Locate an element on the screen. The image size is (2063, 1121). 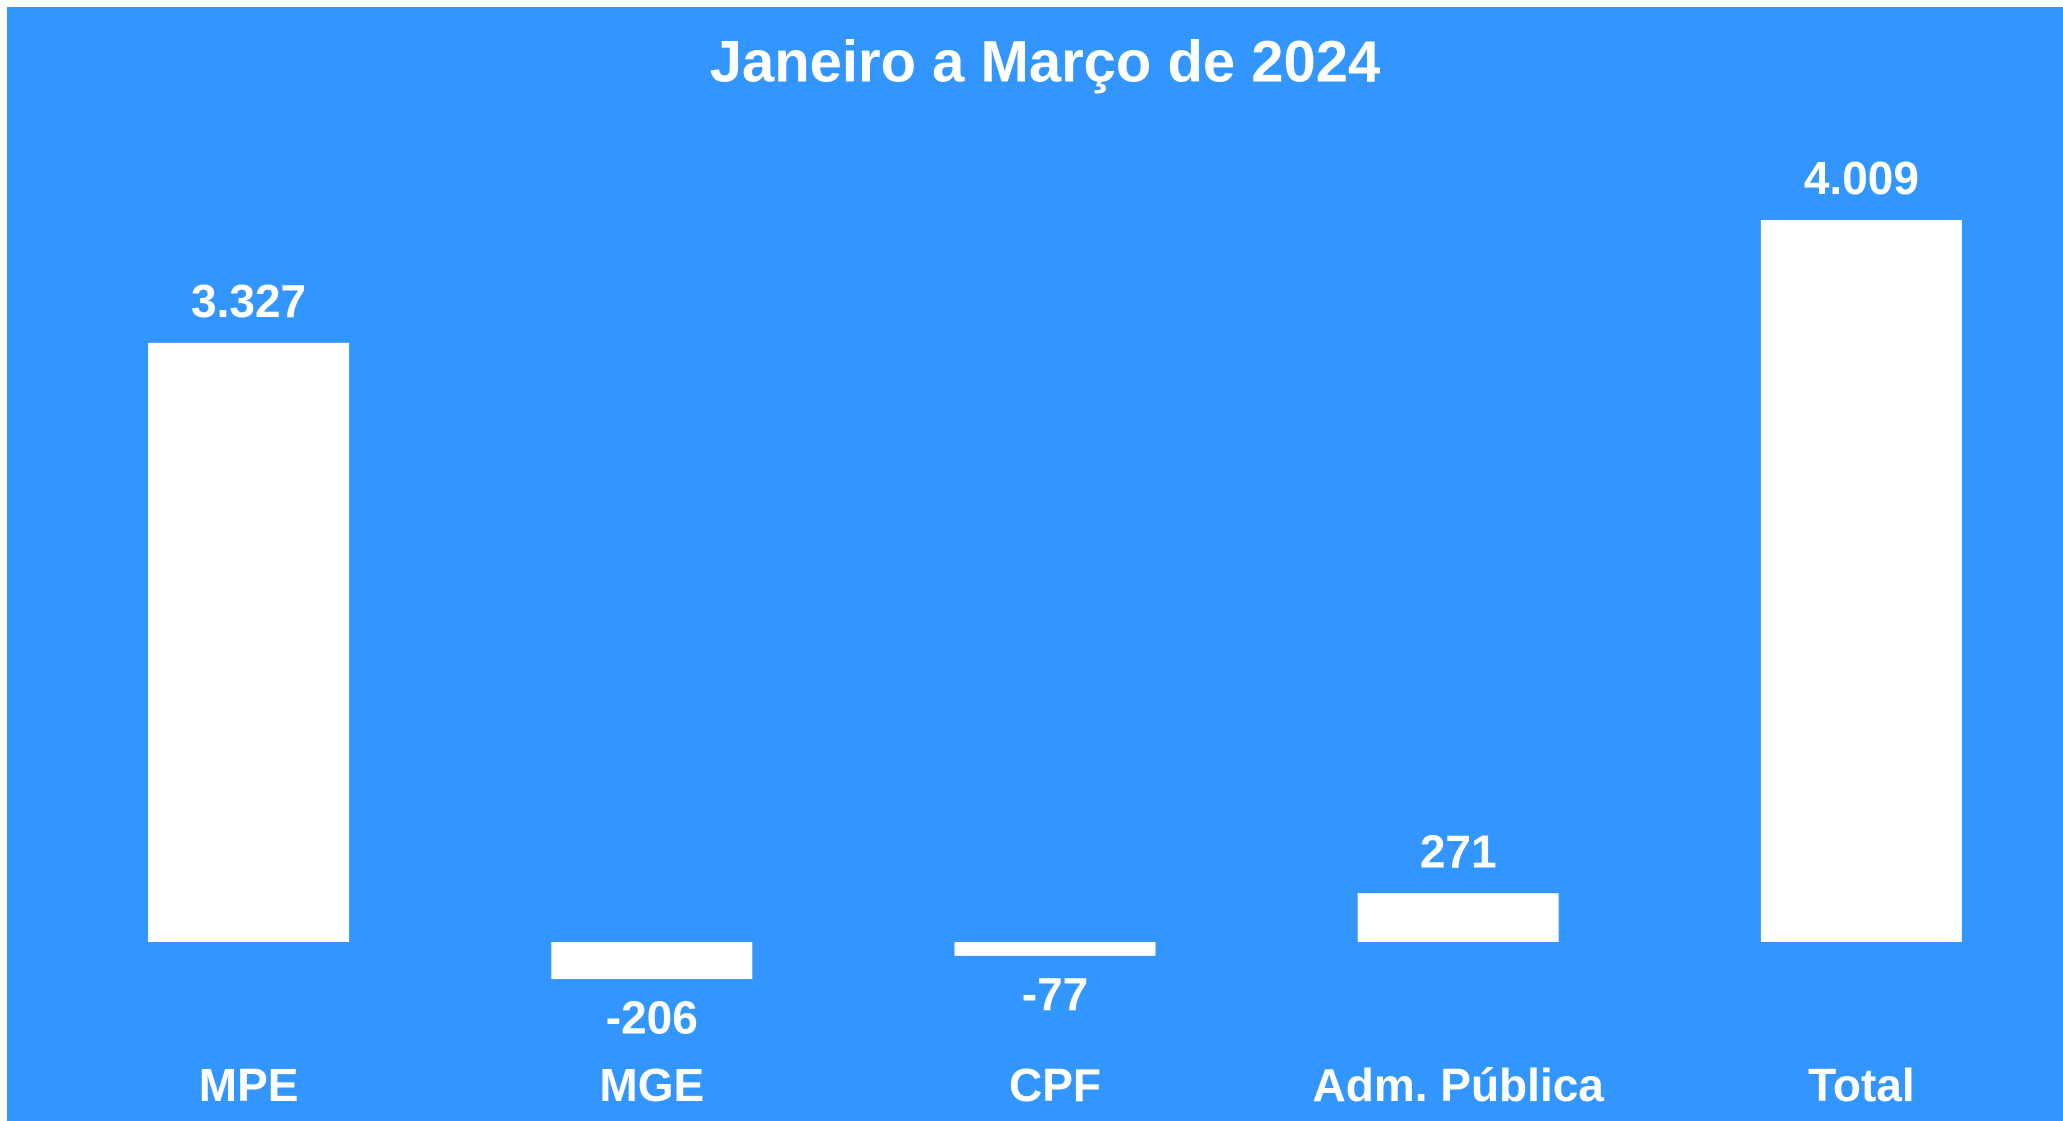
data-label: -77 is located at coordinates (1055, 994).